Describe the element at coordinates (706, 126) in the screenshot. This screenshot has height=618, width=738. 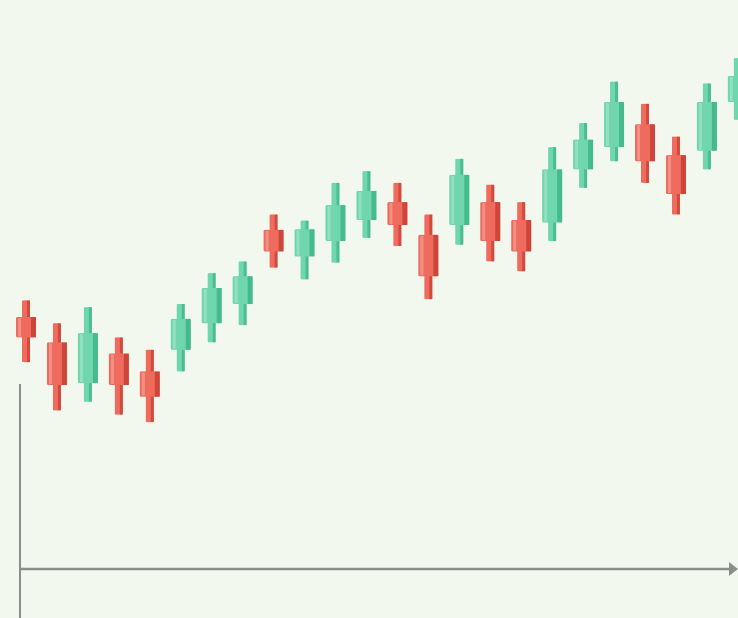
I see `candle-23-up` at that location.